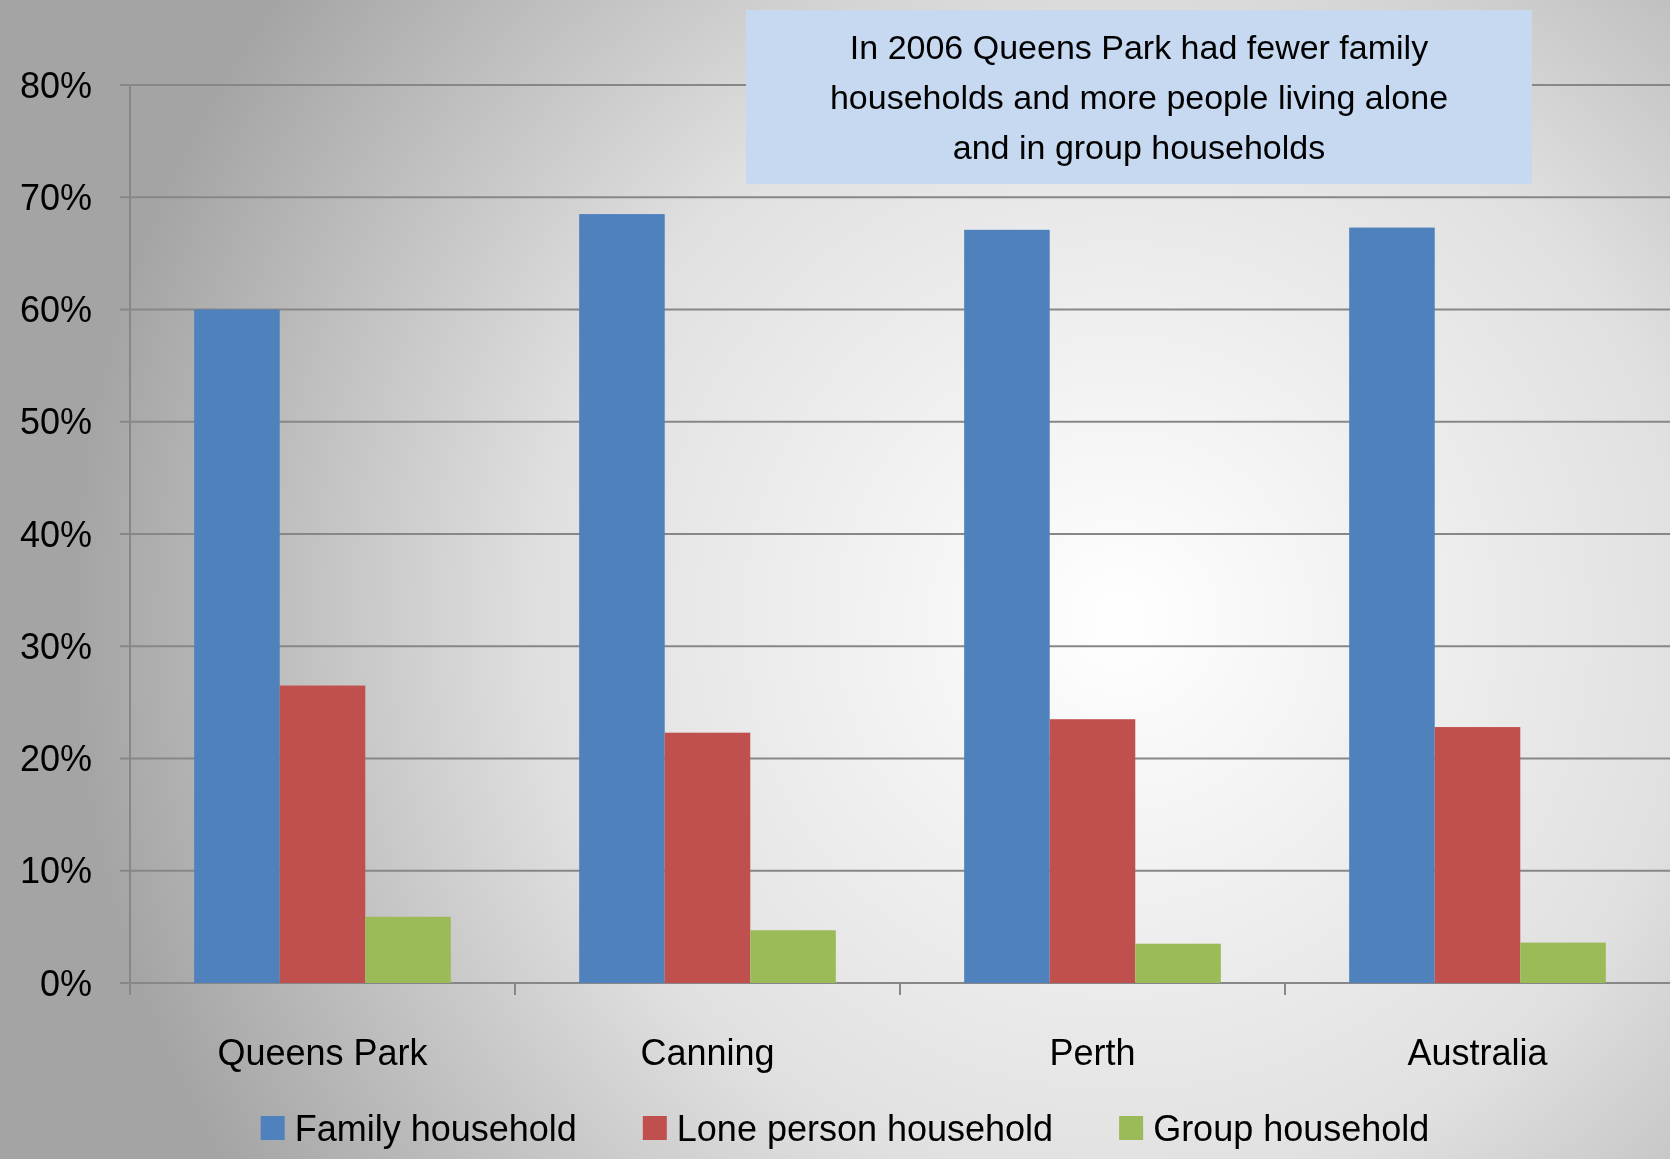 The height and width of the screenshot is (1159, 1670). Describe the element at coordinates (707, 1052) in the screenshot. I see `x-tick-label: Canning` at that location.